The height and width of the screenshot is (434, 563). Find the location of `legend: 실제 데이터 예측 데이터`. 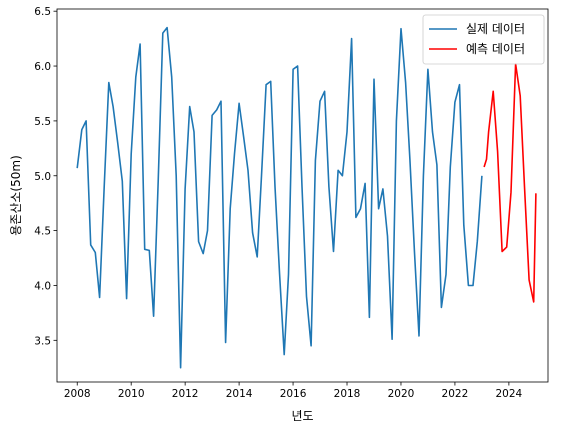

legend: 실제 데이터 예측 데이터 is located at coordinates (483, 39).